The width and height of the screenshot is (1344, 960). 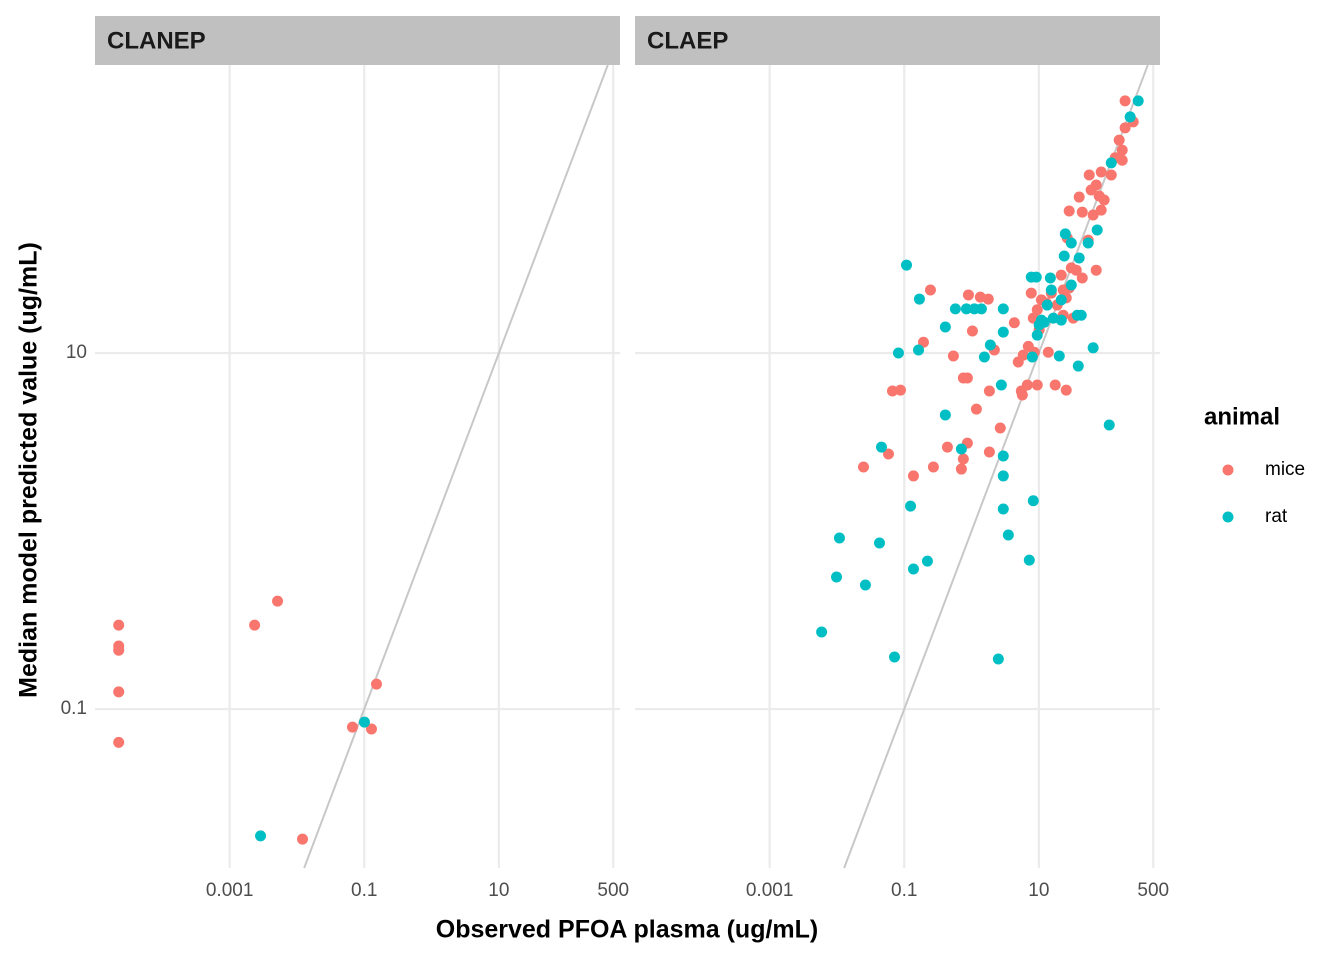 I want to click on facet-title: CLAEP, so click(x=687, y=40).